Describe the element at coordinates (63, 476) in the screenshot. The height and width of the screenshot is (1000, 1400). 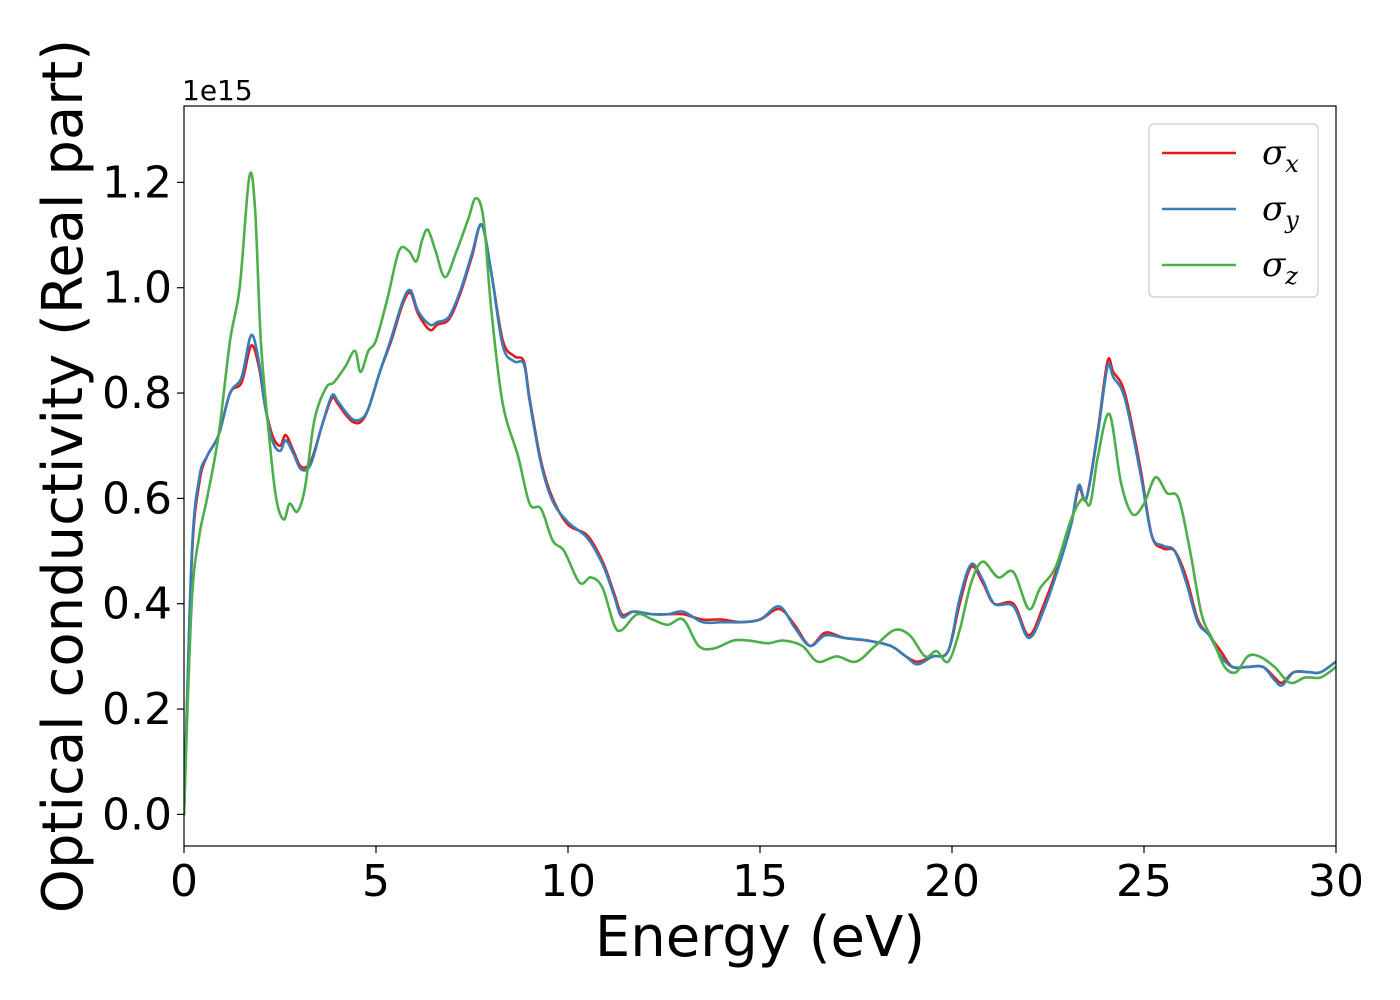
I see `y-axis-label: Optical conductivity (Real part)` at that location.